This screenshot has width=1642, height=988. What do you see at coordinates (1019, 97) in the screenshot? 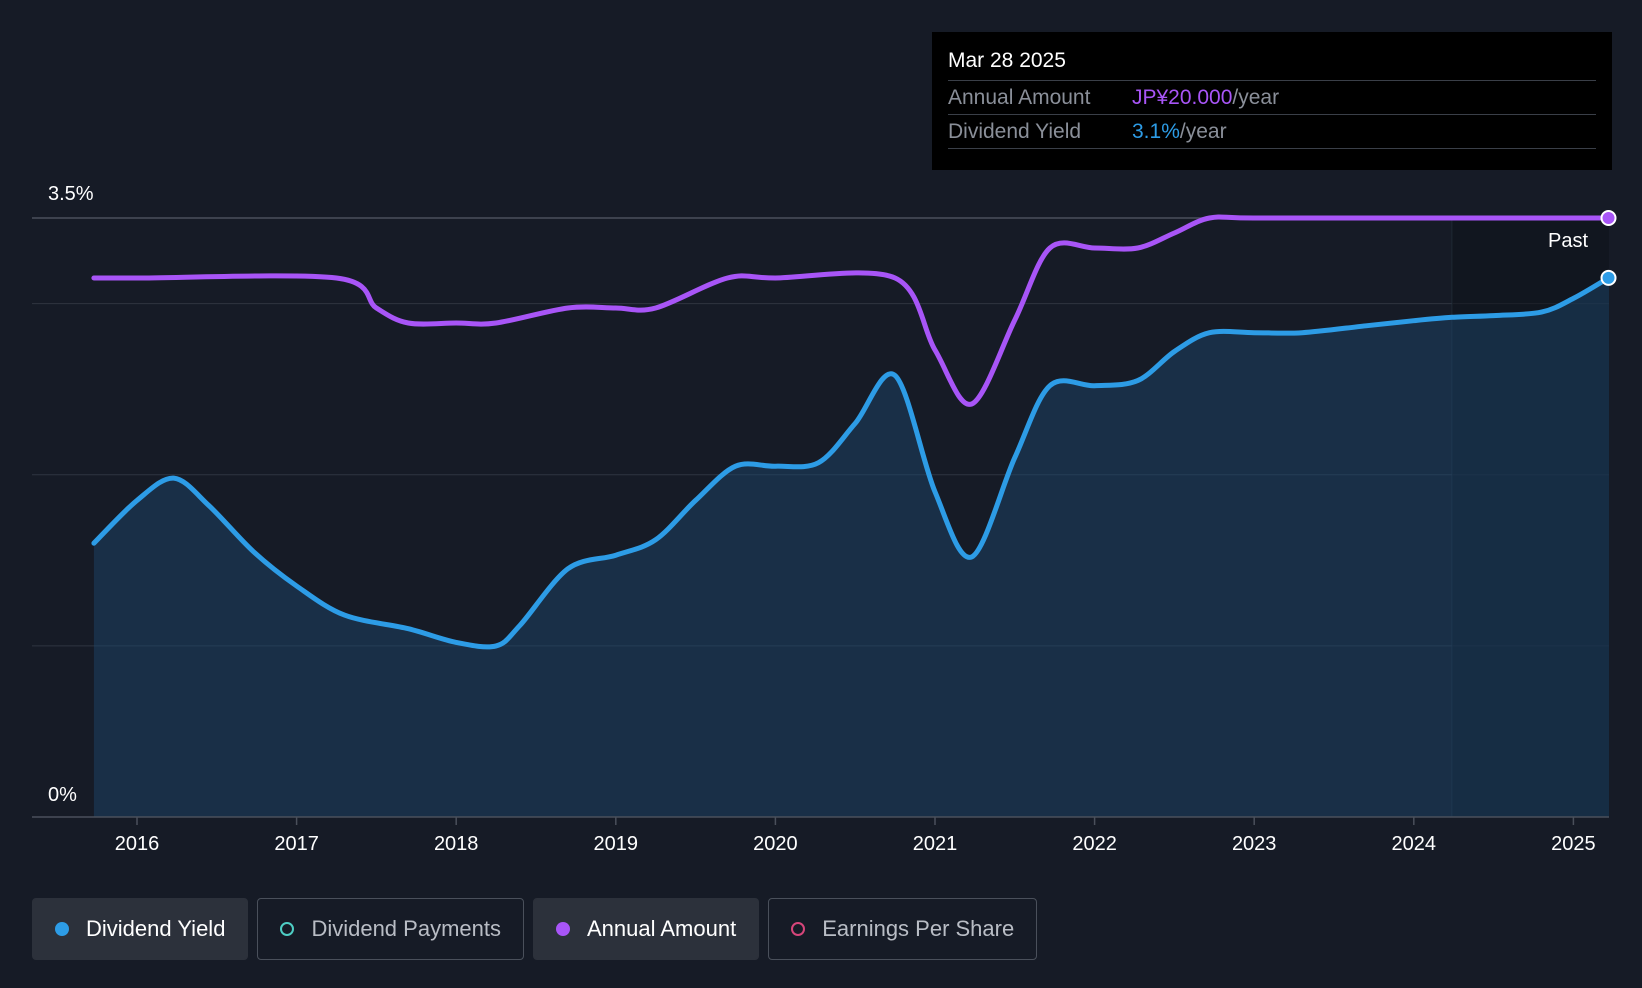
I see `tooltip-label: Annual Amount` at bounding box center [1019, 97].